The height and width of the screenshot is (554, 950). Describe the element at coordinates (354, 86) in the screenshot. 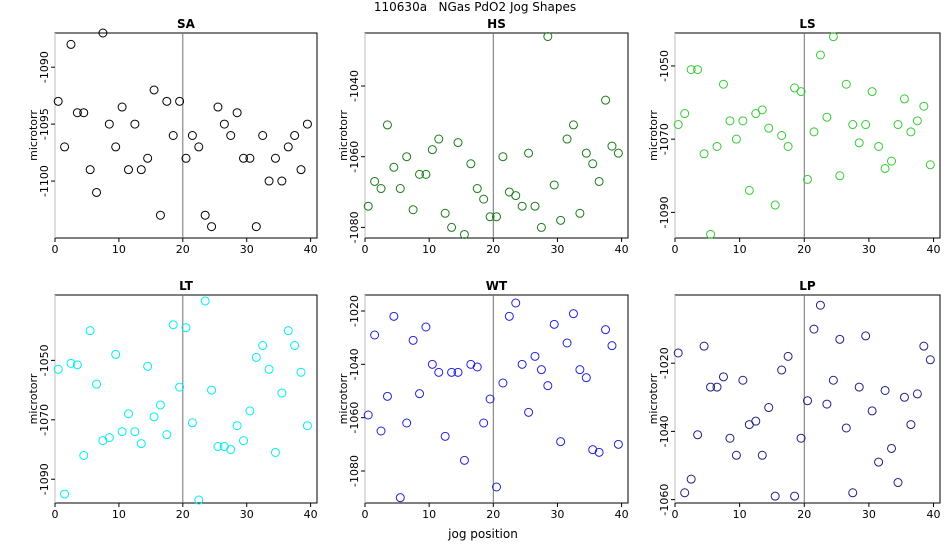

I see `y-tick-label: -1040` at that location.